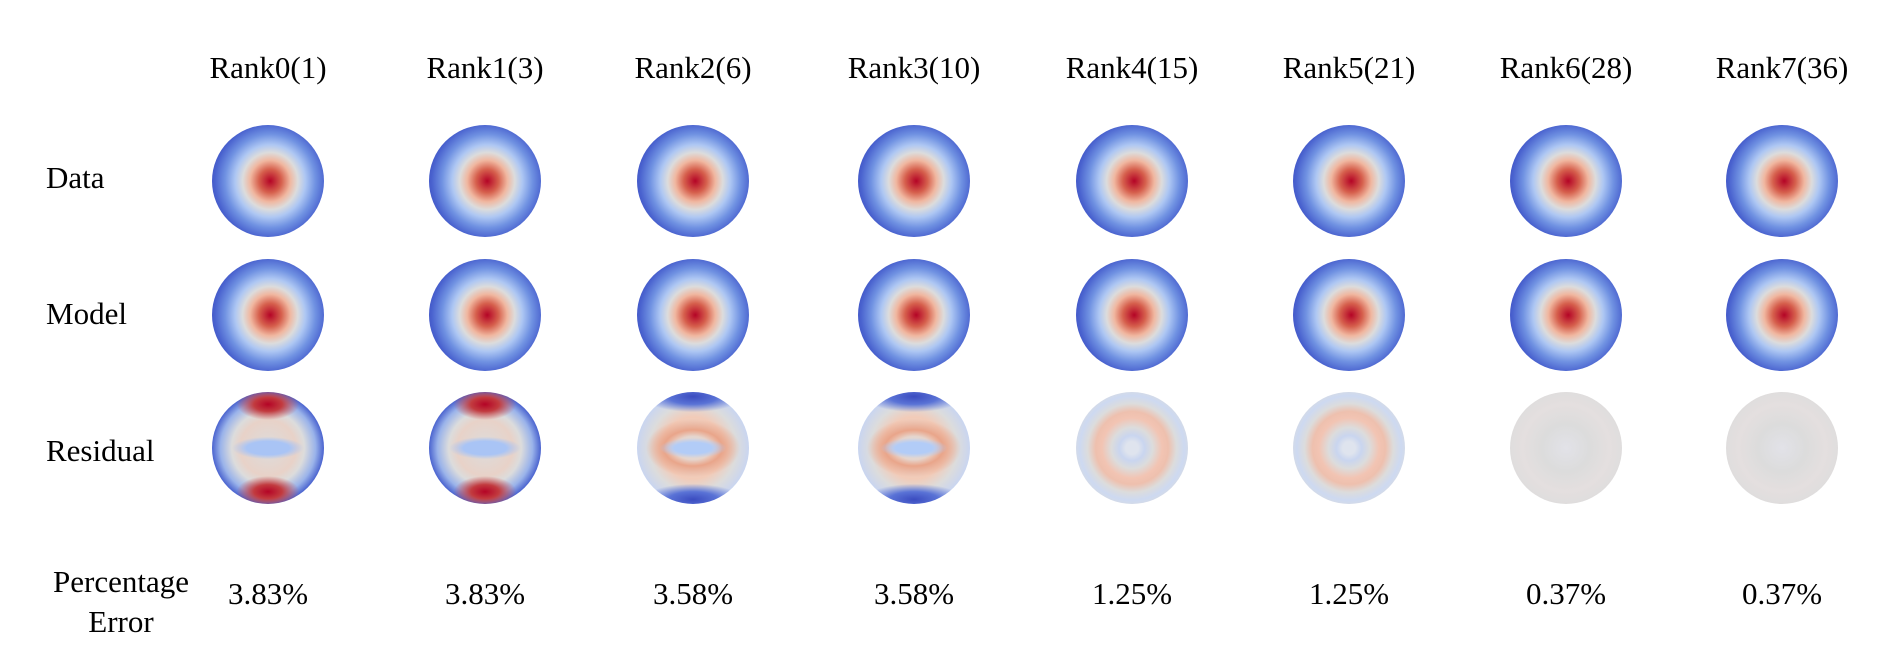 The width and height of the screenshot is (1886, 670). I want to click on column-header: Rank5(21), so click(1349, 67).